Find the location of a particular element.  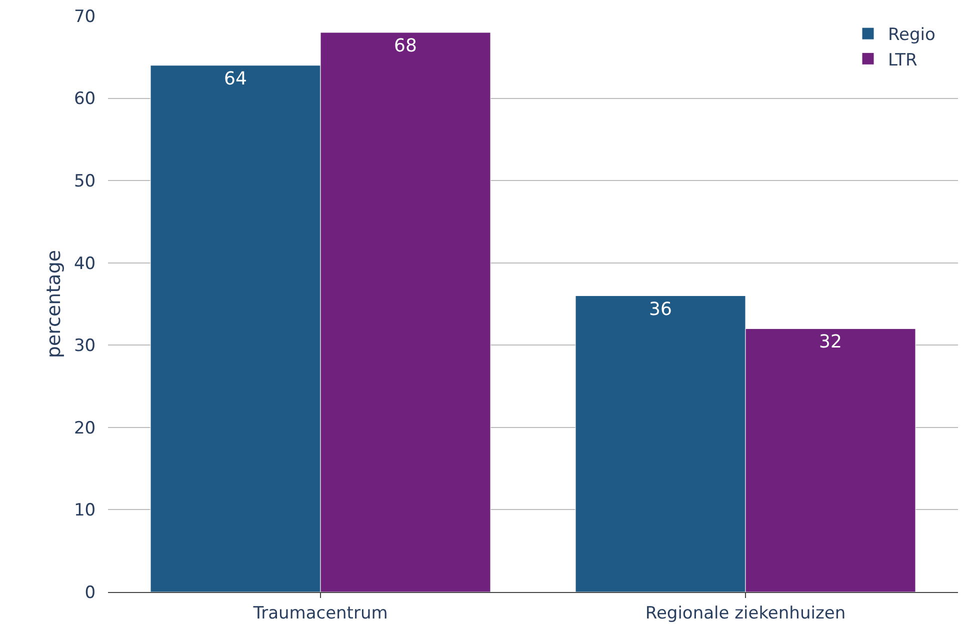

y-tick-label: 60 is located at coordinates (85, 99).